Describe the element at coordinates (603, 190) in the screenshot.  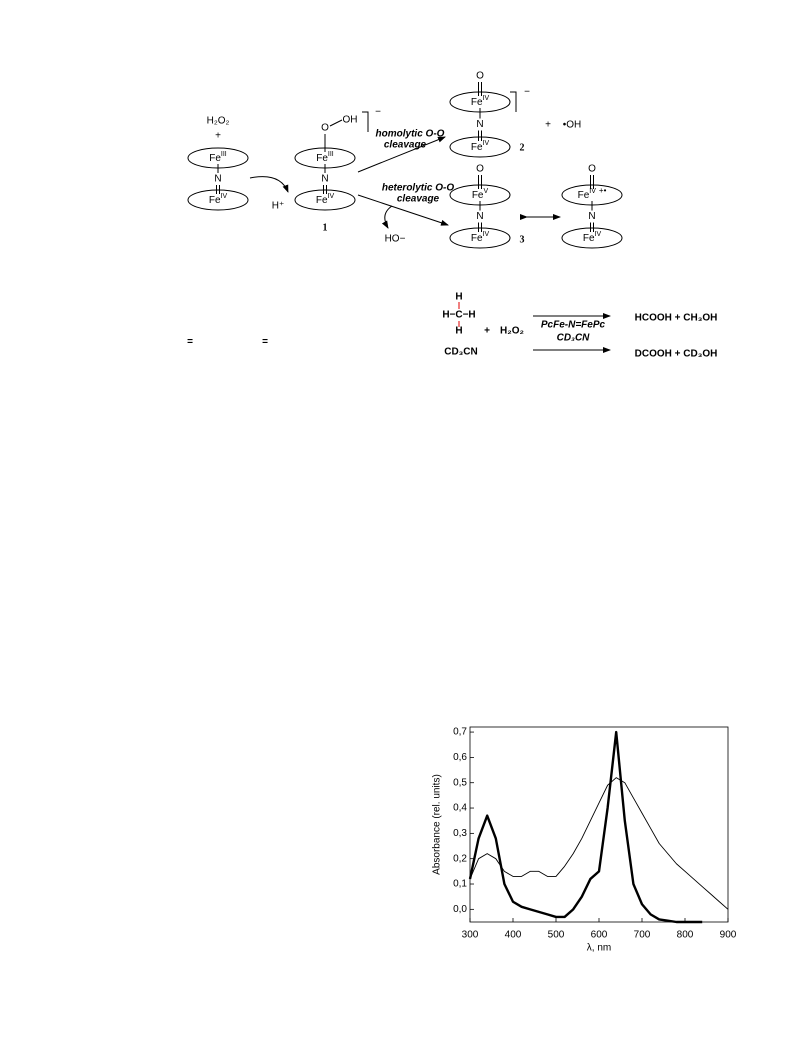
I see `radical-charge: +•` at that location.